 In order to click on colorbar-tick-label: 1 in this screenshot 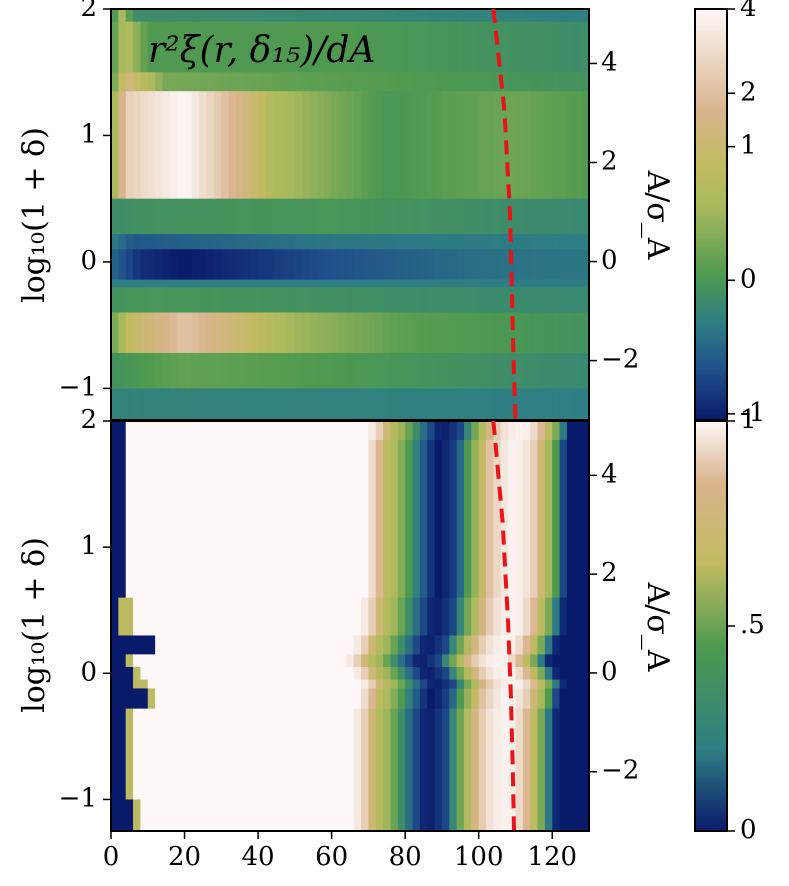, I will do `click(748, 420)`.